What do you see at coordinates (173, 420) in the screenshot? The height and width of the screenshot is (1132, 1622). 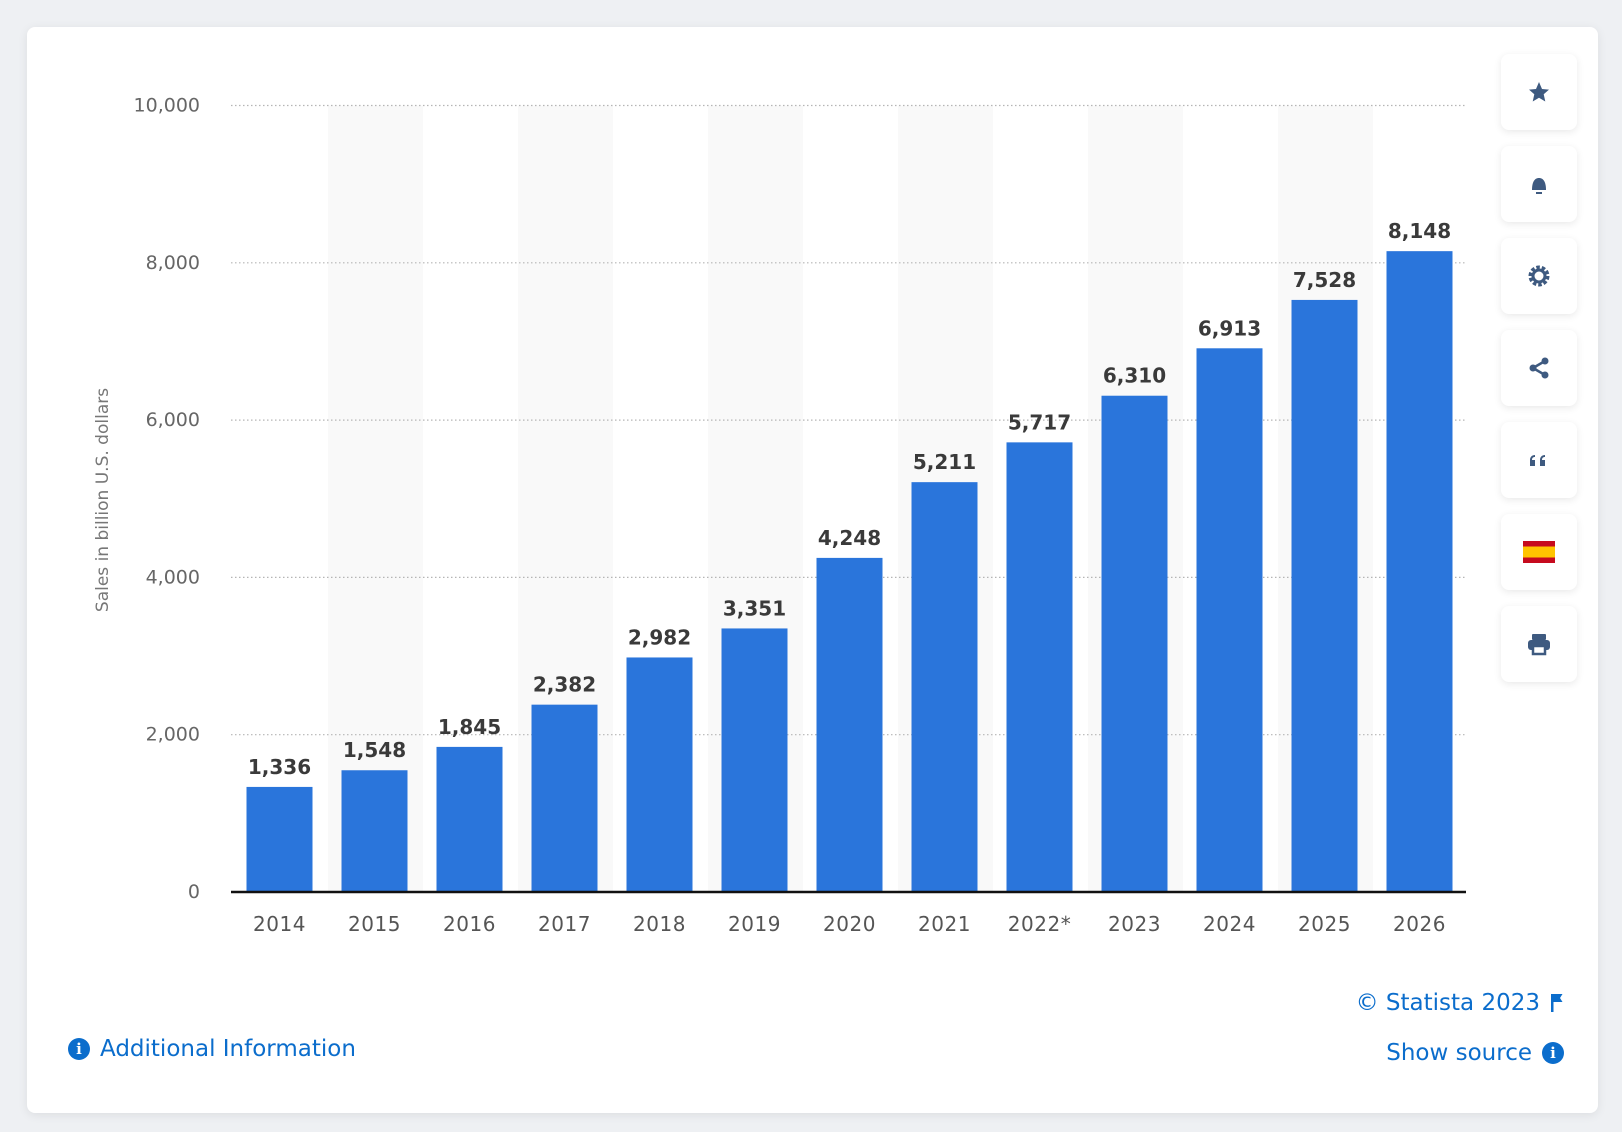 I see `y-tick-label: 6,000` at bounding box center [173, 420].